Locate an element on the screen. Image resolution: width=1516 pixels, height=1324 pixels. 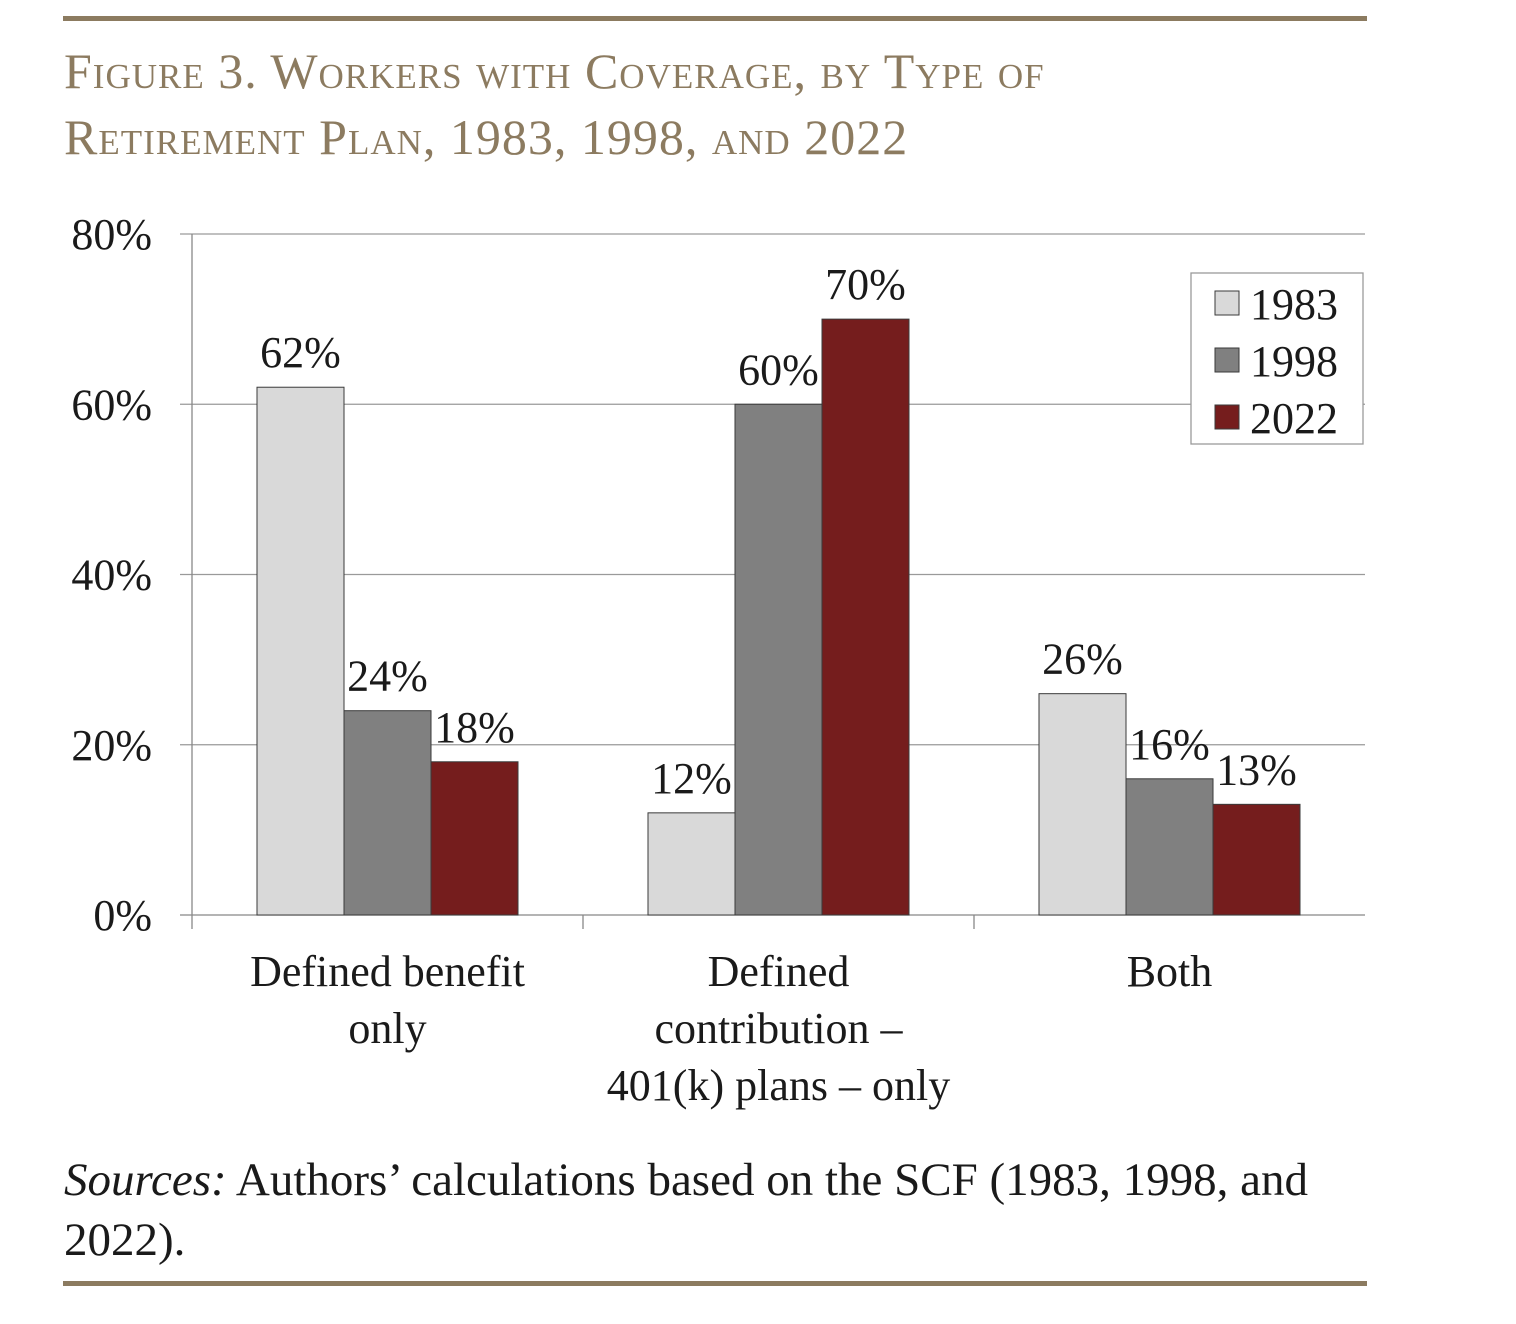
x-category-label: Both is located at coordinates (1170, 971).